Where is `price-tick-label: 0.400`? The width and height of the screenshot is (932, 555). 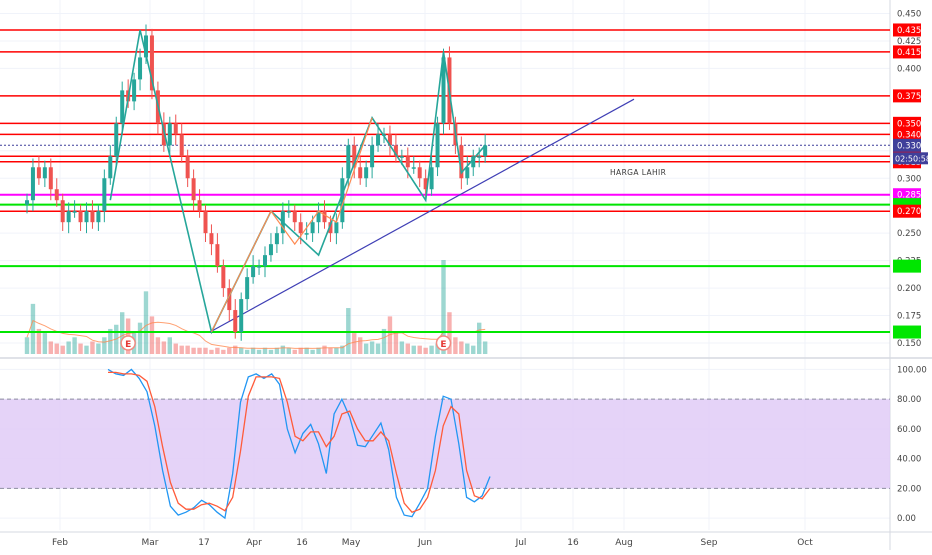 price-tick-label: 0.400 is located at coordinates (909, 69).